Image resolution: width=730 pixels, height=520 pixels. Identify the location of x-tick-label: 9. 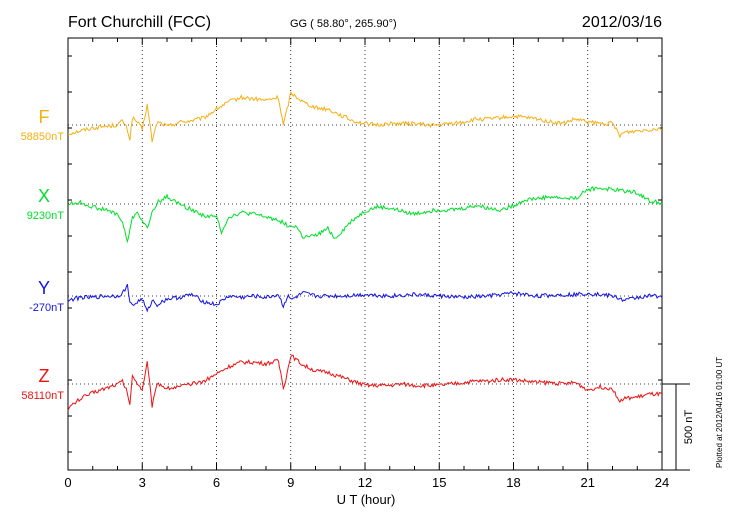
(290, 482).